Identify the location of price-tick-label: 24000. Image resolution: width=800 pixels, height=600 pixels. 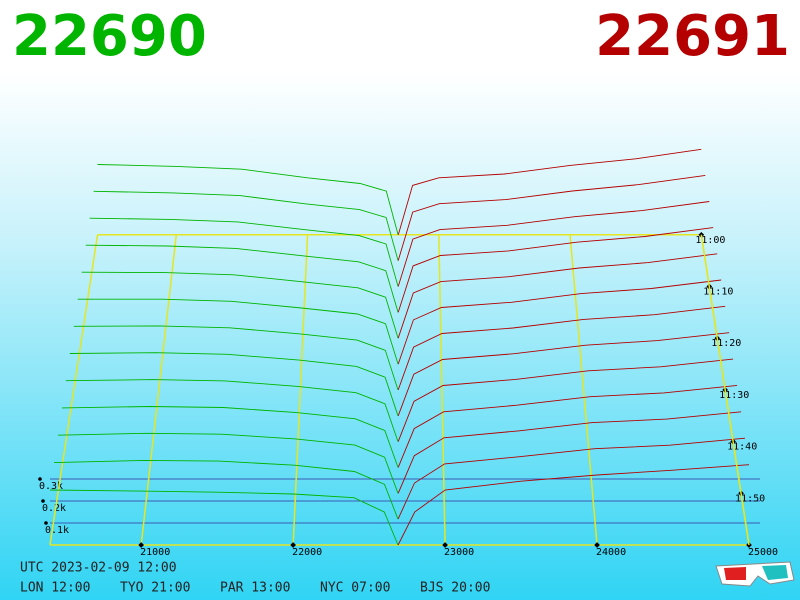
(611, 552).